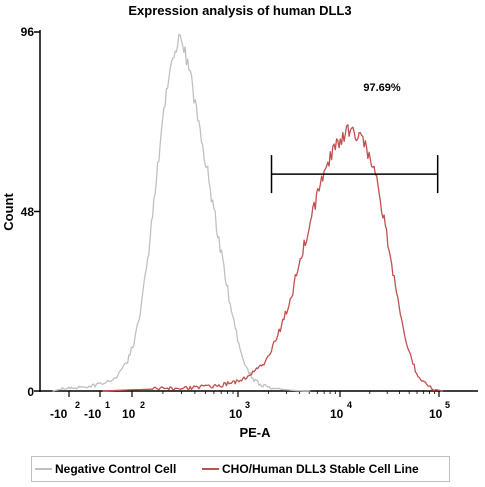 The image size is (485, 487). I want to click on x-tick-label-10-4: 10, so click(337, 414).